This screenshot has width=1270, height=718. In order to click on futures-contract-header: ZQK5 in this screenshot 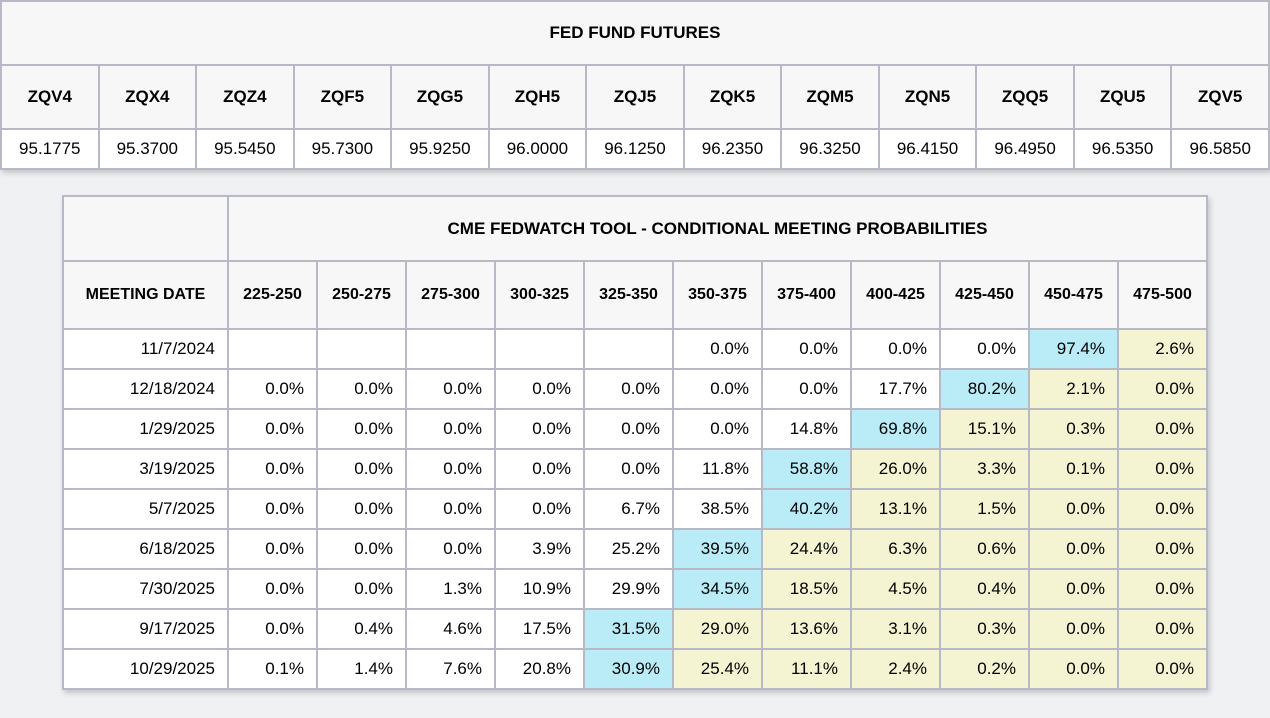, I will do `click(732, 97)`.